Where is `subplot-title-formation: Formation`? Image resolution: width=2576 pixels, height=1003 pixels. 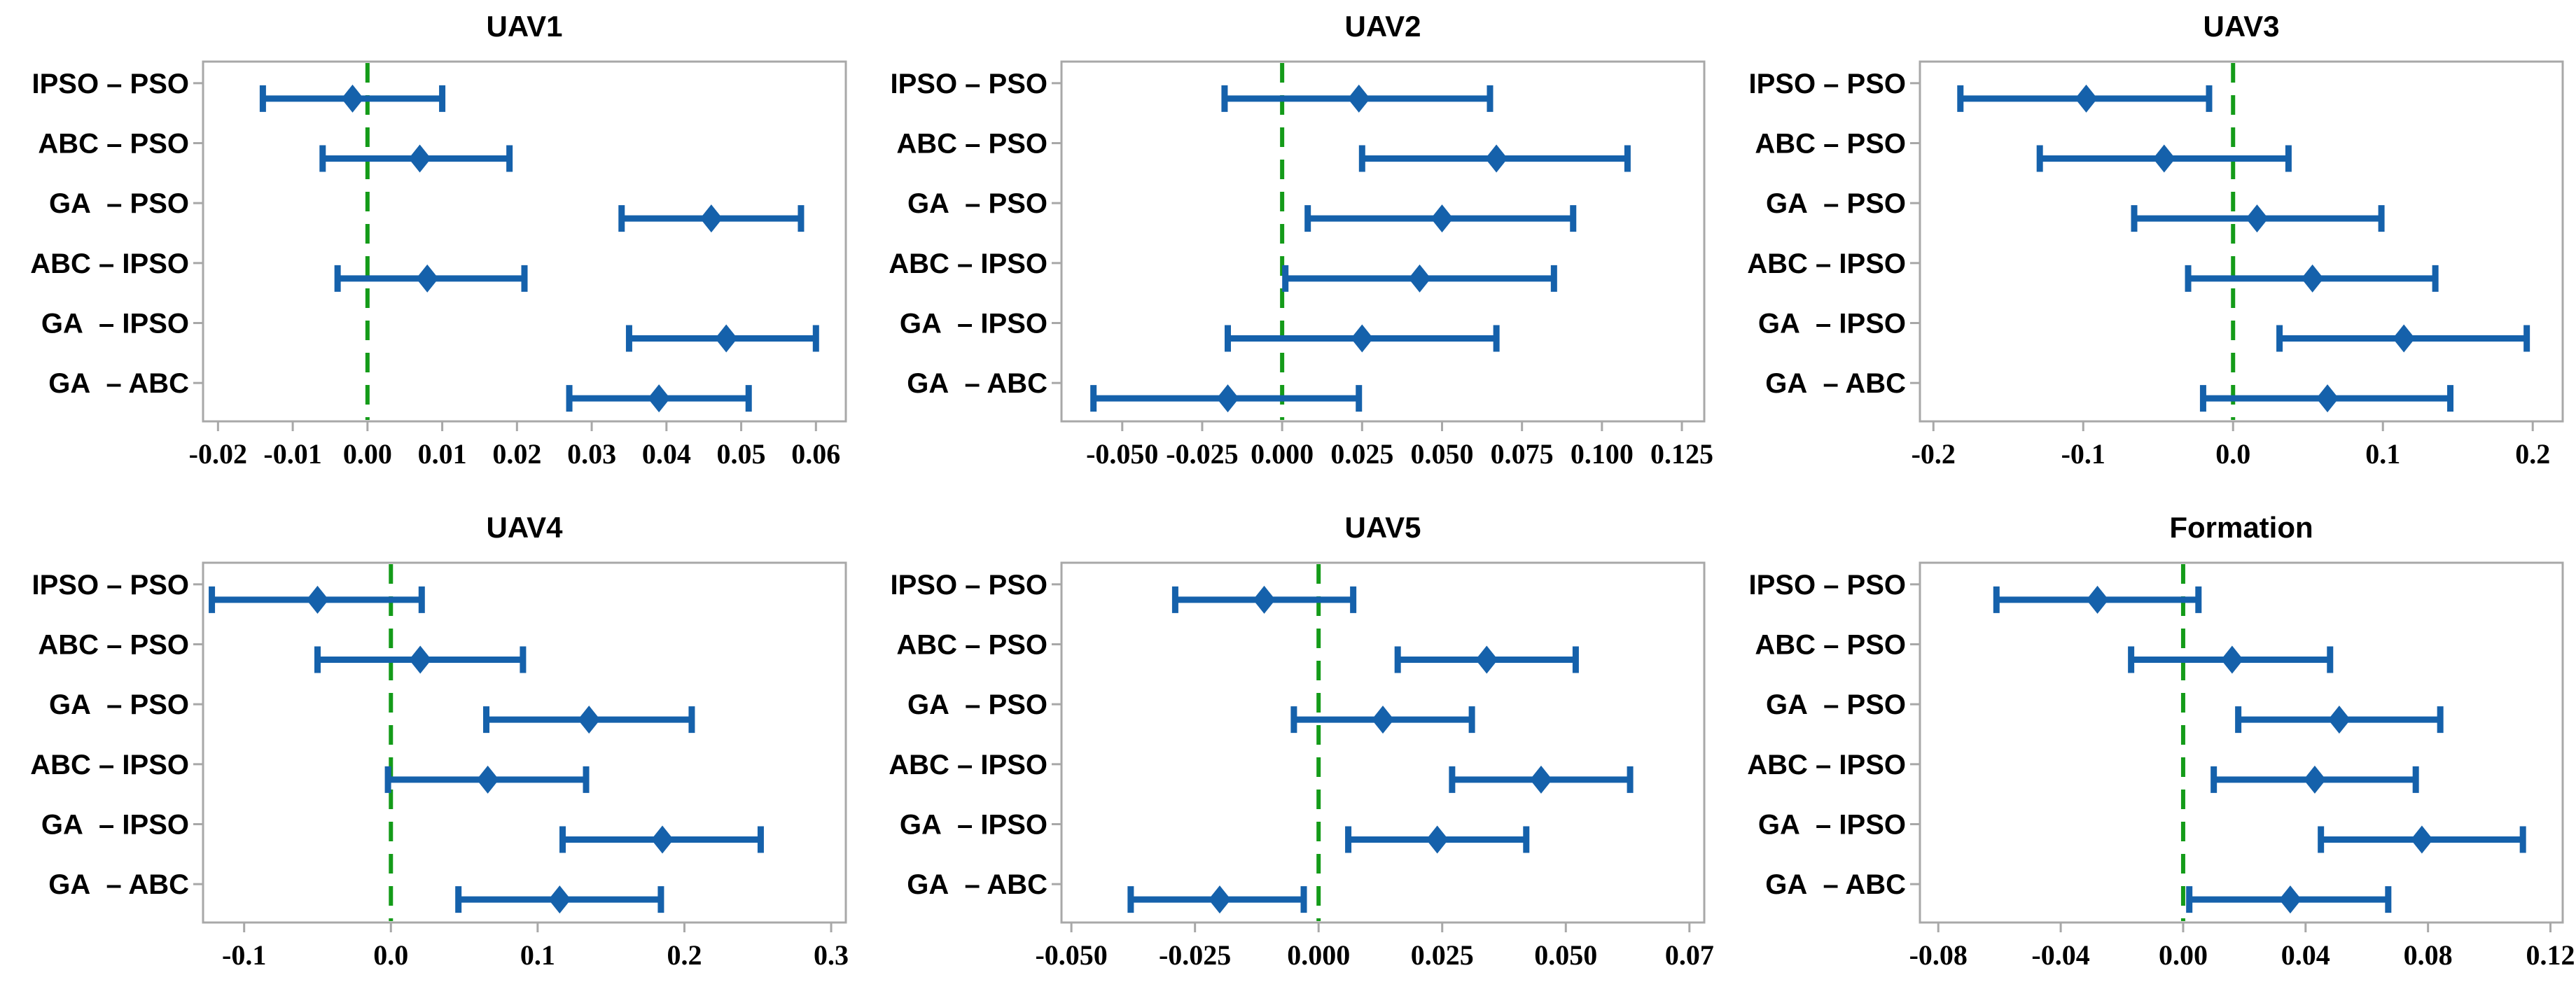
subplot-title-formation: Formation is located at coordinates (2241, 527).